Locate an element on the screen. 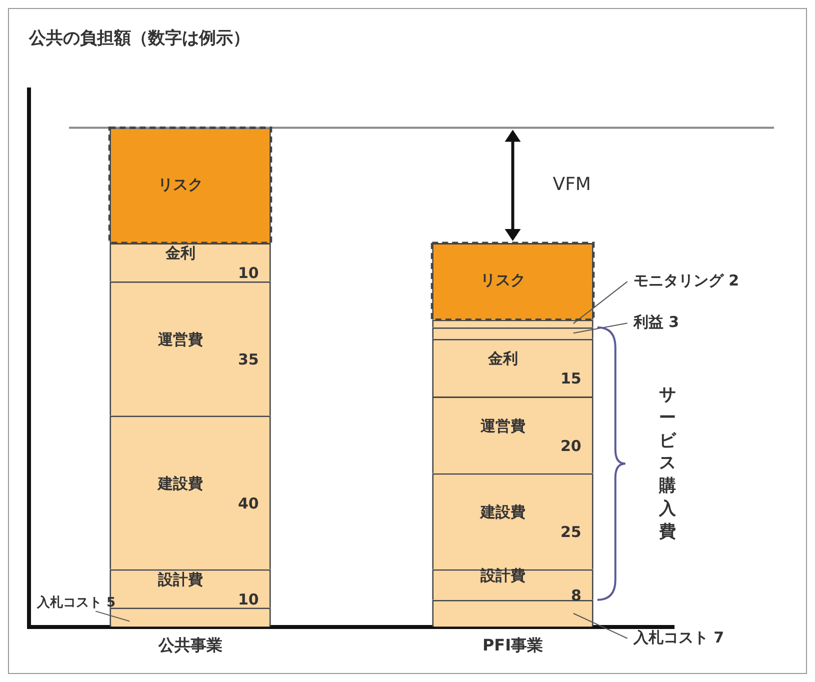 Image resolution: width=815 pixels, height=682 pixels. x-tick-label: PFI事業 is located at coordinates (513, 645).